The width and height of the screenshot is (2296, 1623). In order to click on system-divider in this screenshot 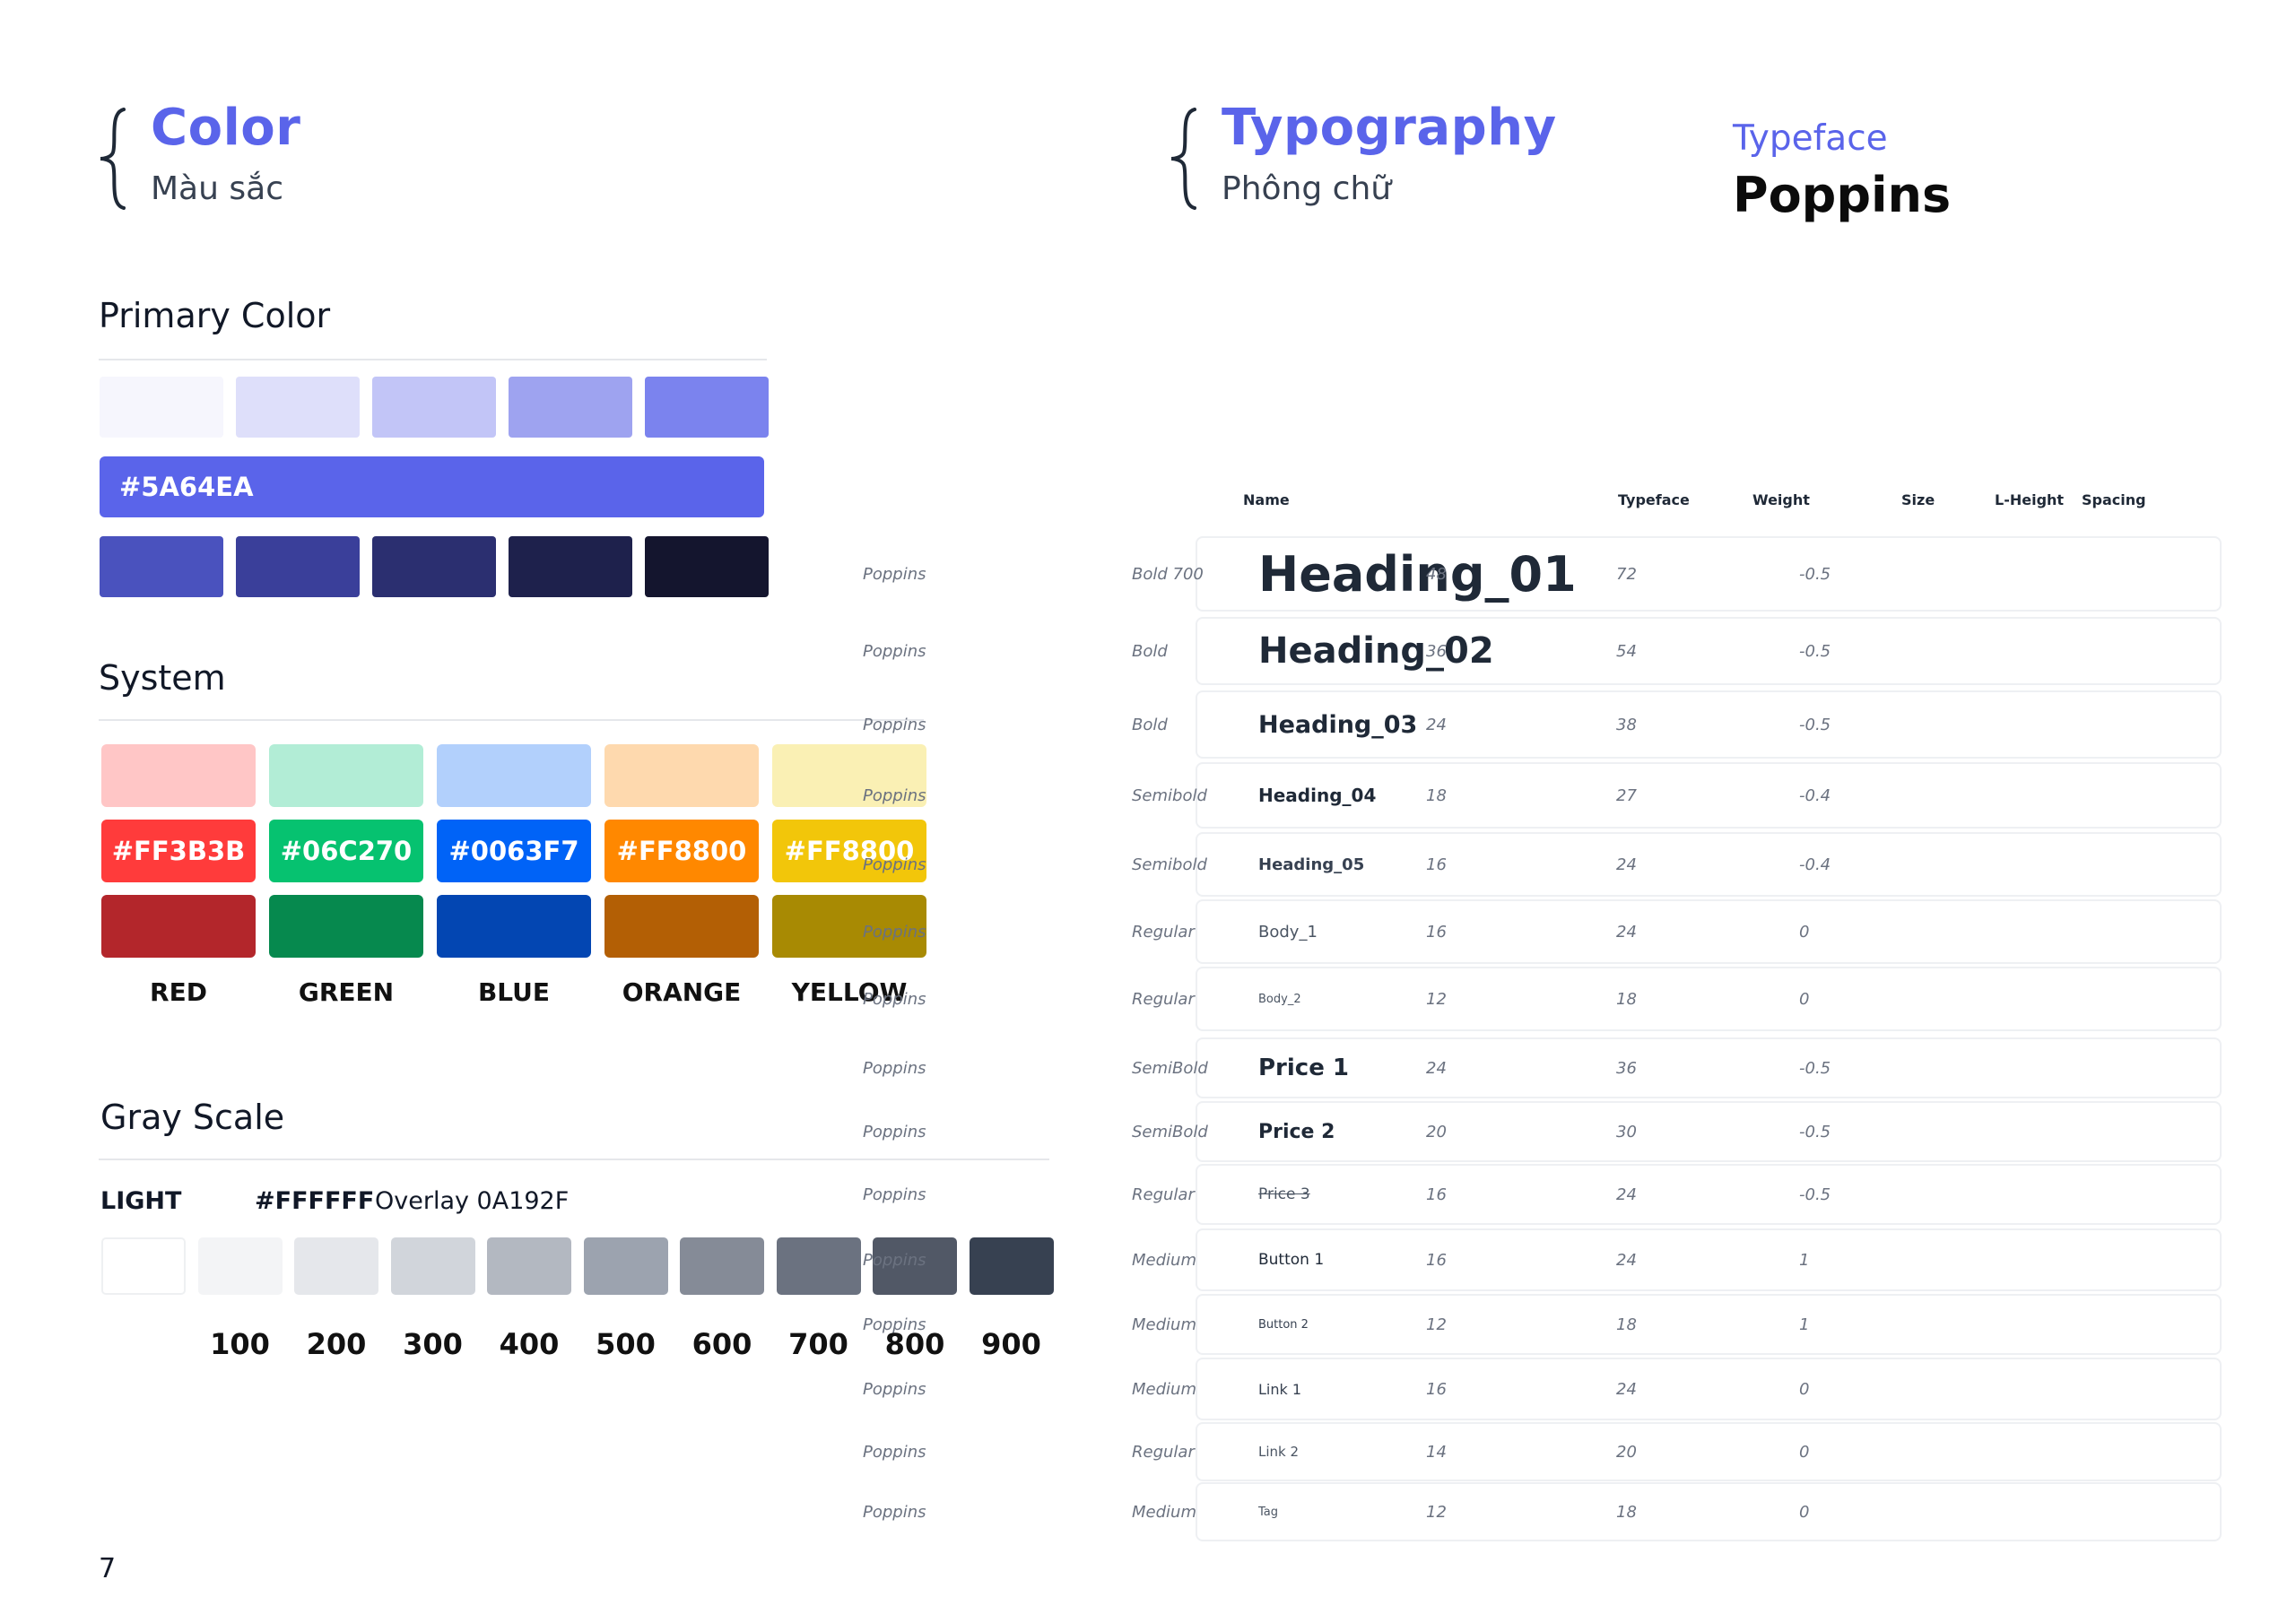, I will do `click(511, 720)`.